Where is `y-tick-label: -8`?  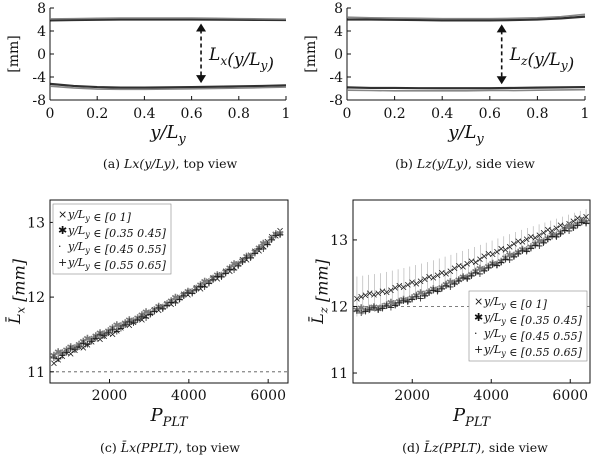 y-tick-label: -8 is located at coordinates (39, 101).